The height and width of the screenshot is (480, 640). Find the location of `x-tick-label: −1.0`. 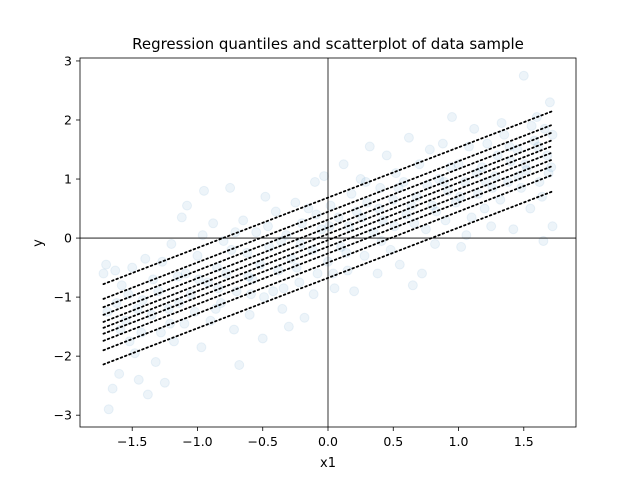

x-tick-label: −1.0 is located at coordinates (197, 441).